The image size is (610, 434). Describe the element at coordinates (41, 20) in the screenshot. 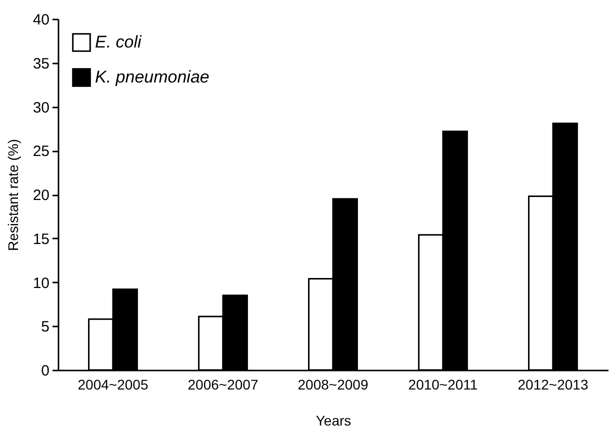

I see `y-tick-label: 40` at that location.